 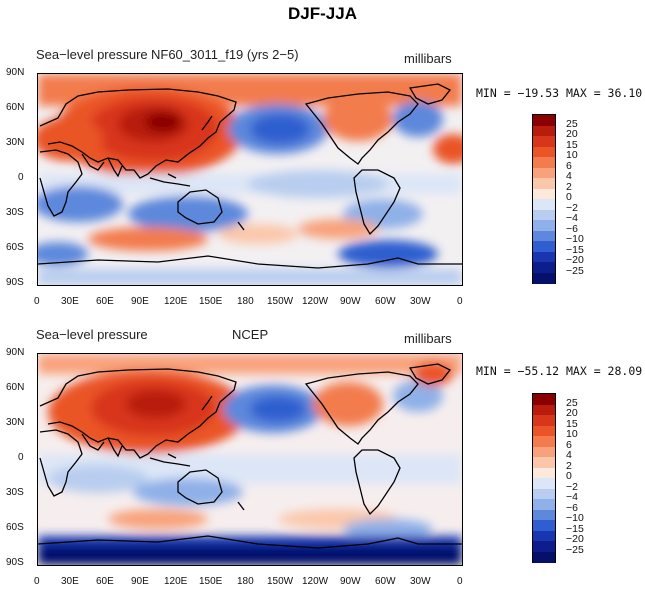 What do you see at coordinates (245, 301) in the screenshot?
I see `panel-1-x-tick: 180` at bounding box center [245, 301].